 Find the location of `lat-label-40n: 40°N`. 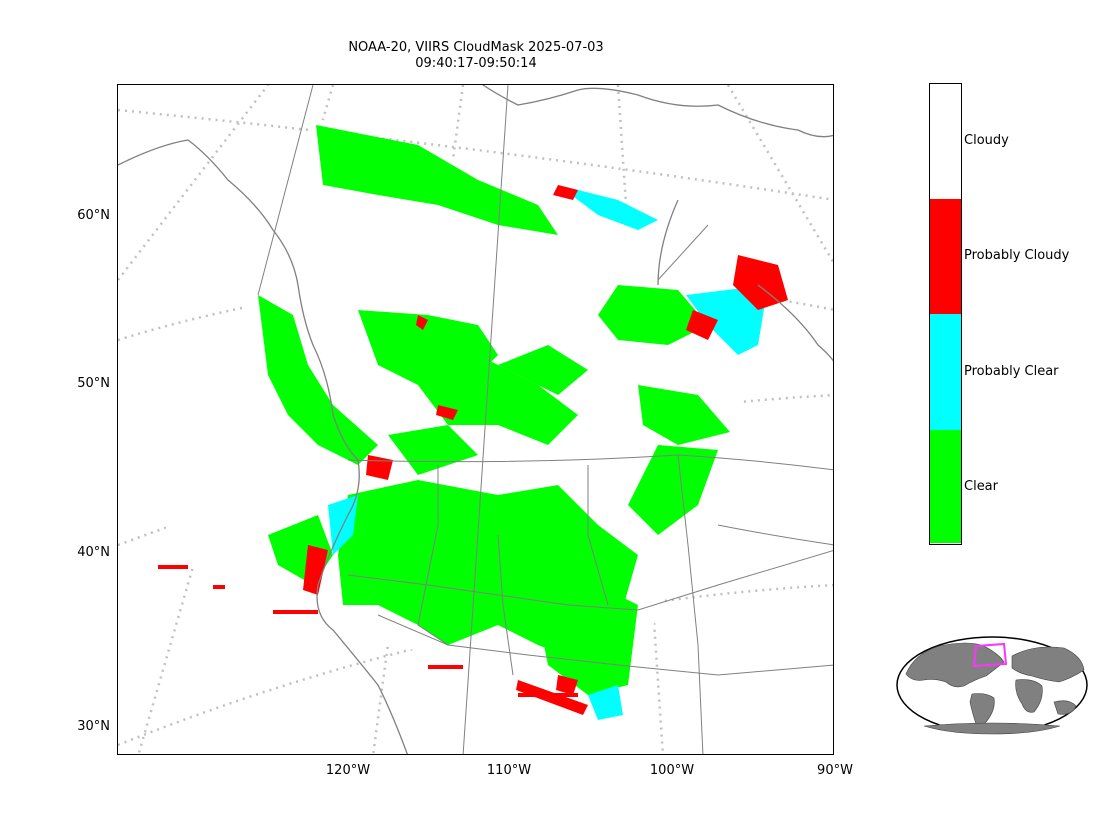

lat-label-40n: 40°N is located at coordinates (93, 552).